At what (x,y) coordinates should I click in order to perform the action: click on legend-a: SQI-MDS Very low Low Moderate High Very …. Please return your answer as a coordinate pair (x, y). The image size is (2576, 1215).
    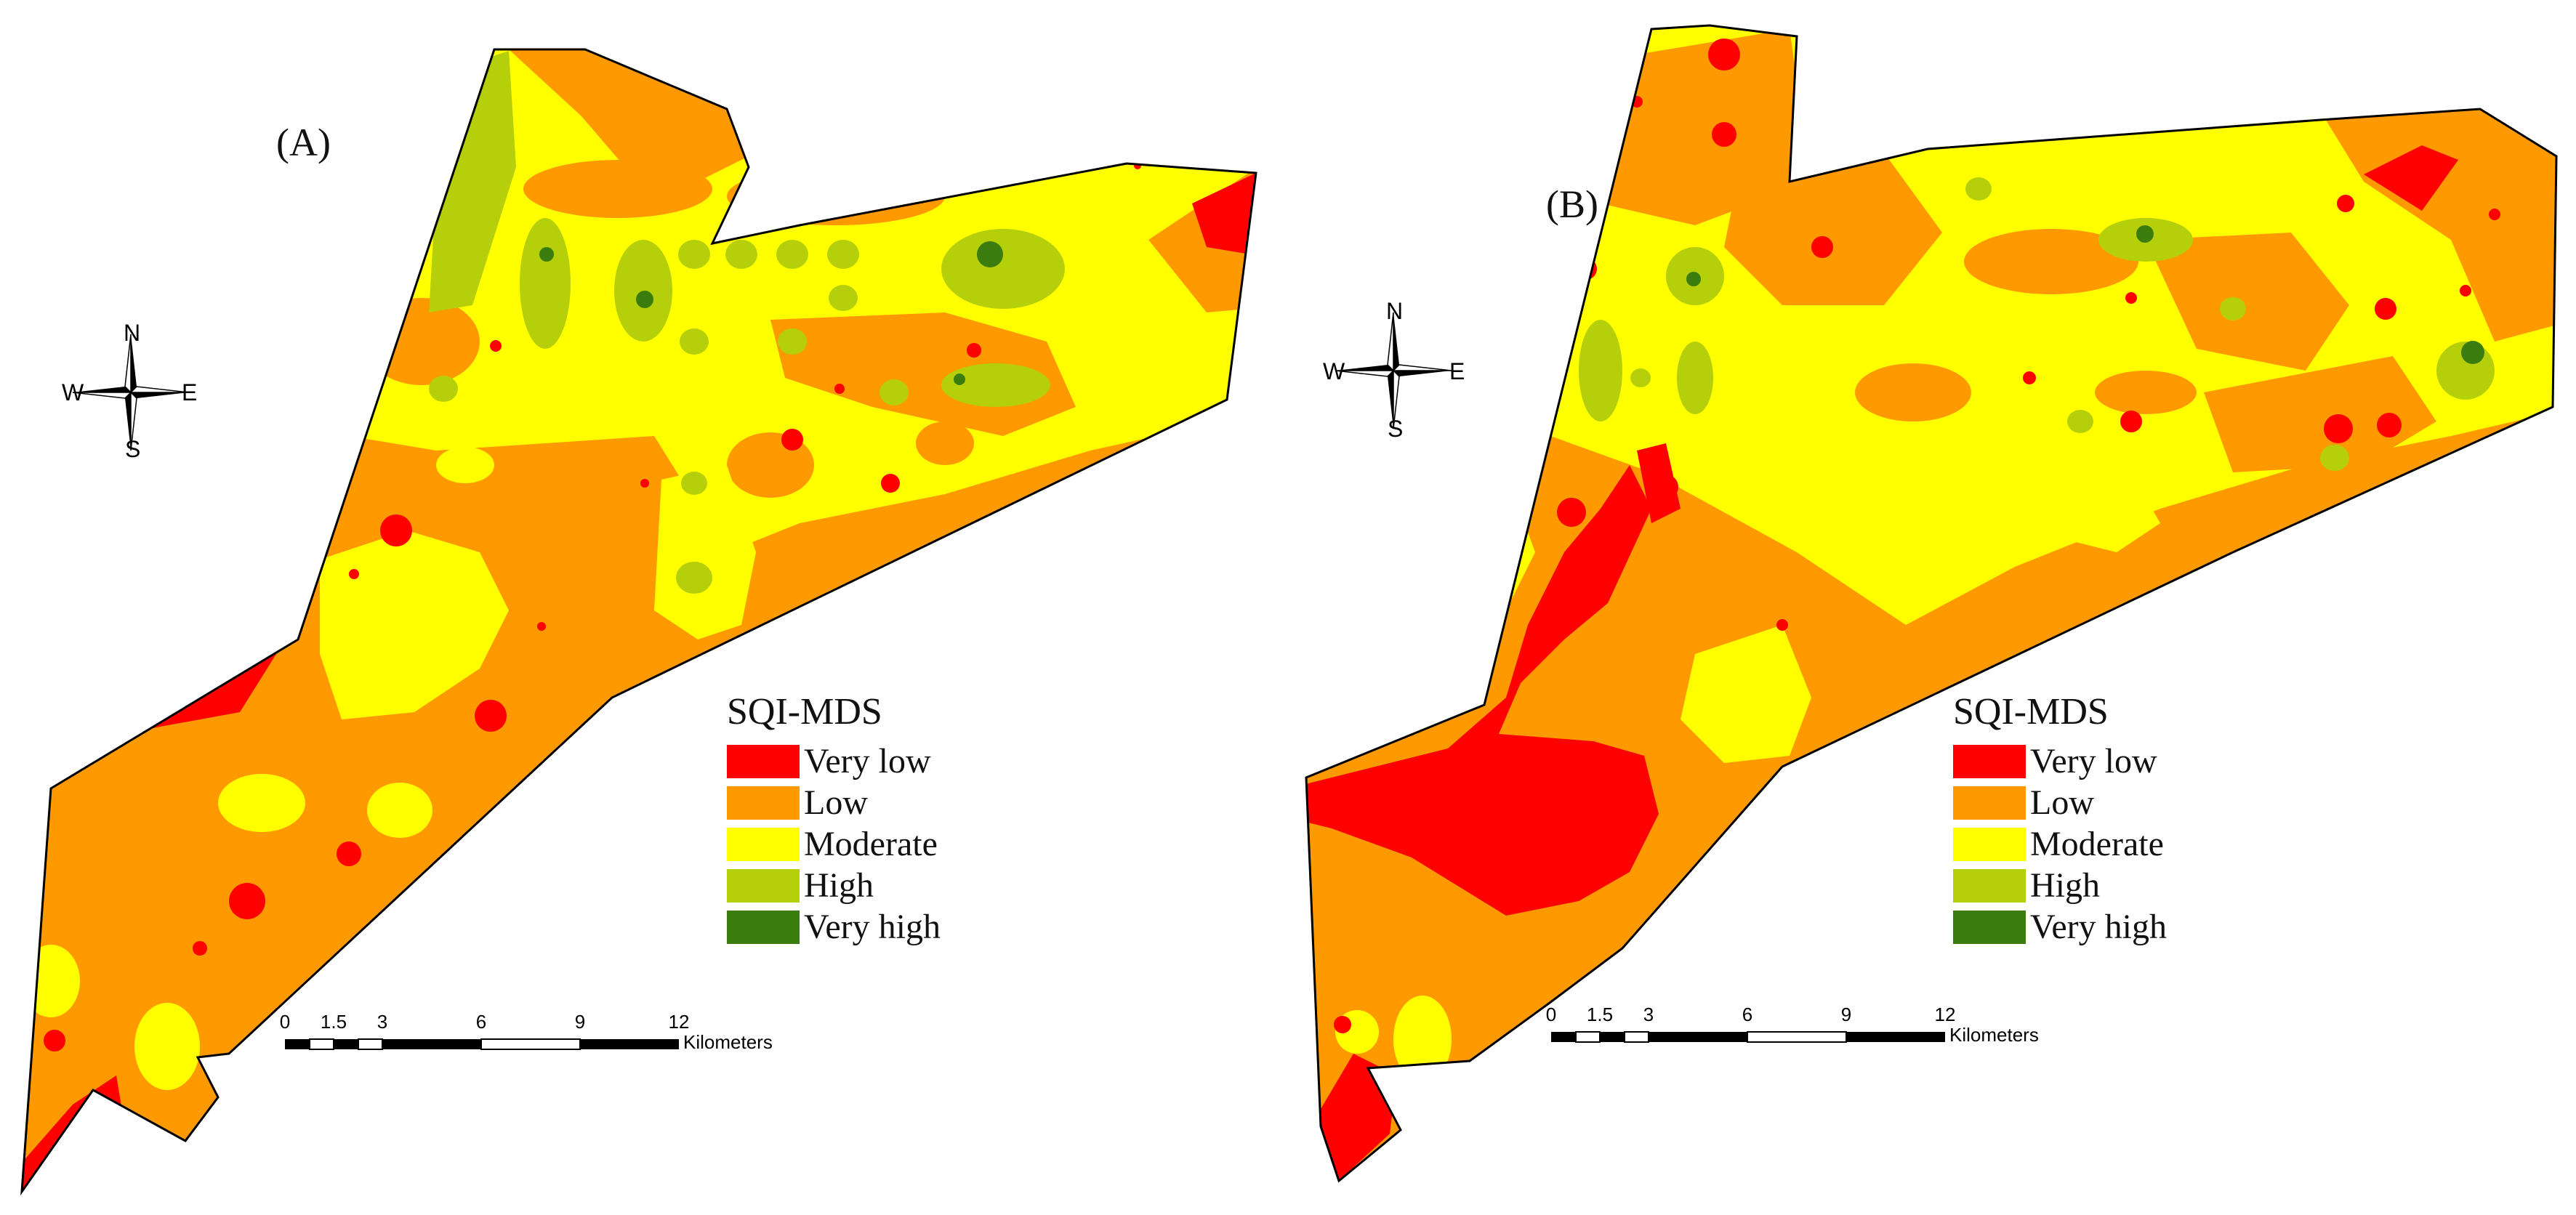
    Looking at the image, I should click on (834, 819).